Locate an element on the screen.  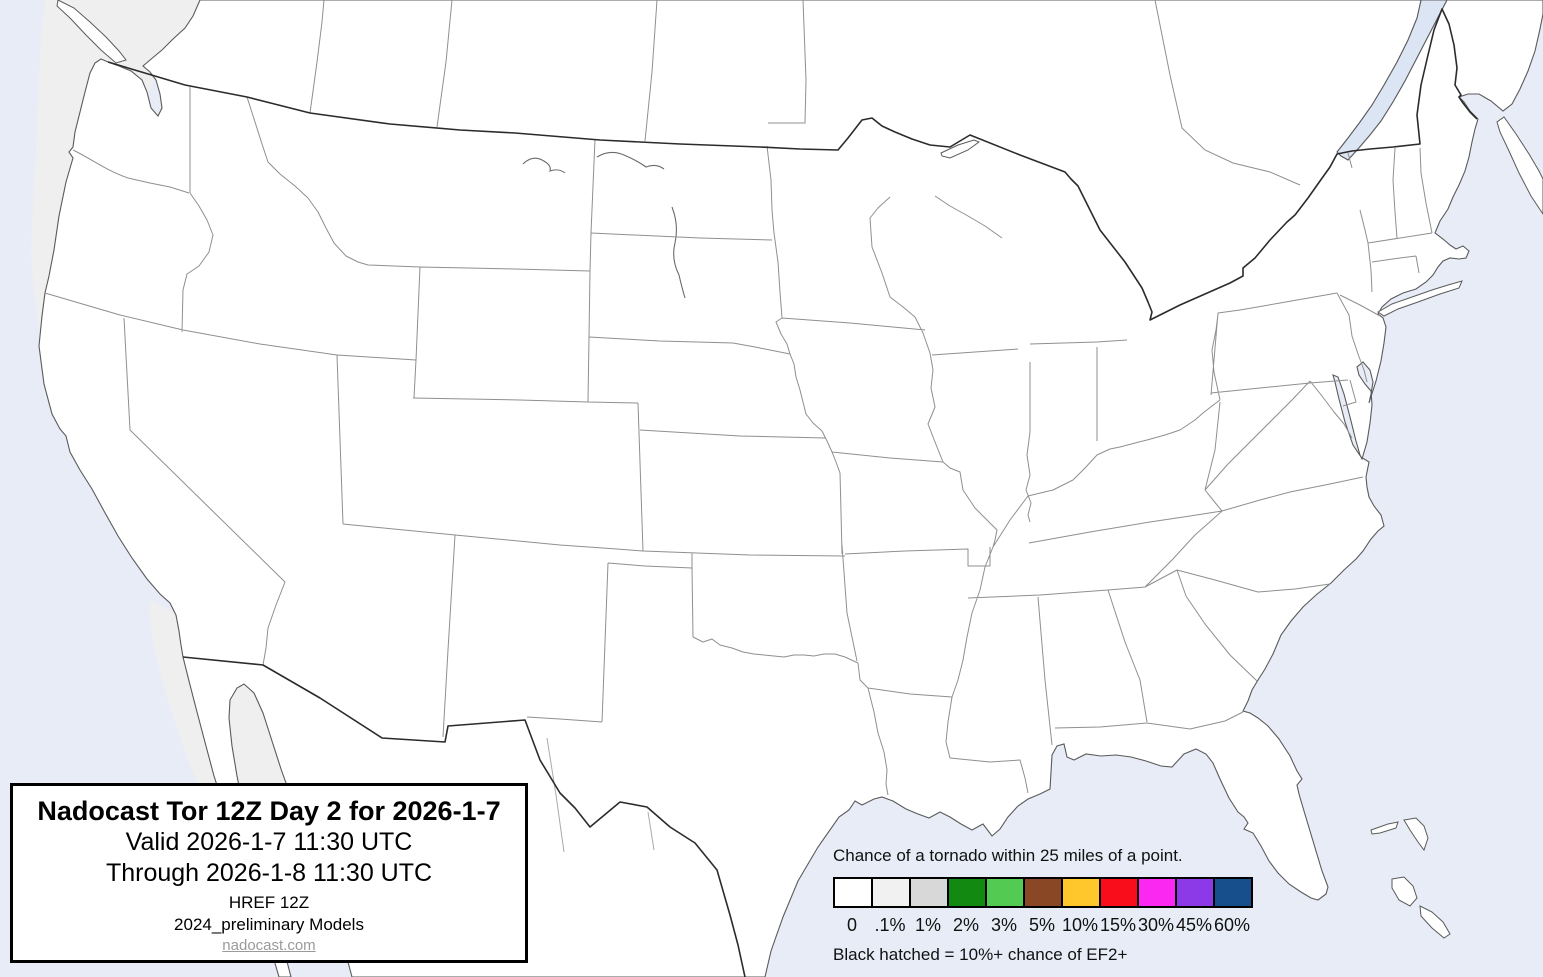
legend-label-45%: 45% is located at coordinates (1194, 925).